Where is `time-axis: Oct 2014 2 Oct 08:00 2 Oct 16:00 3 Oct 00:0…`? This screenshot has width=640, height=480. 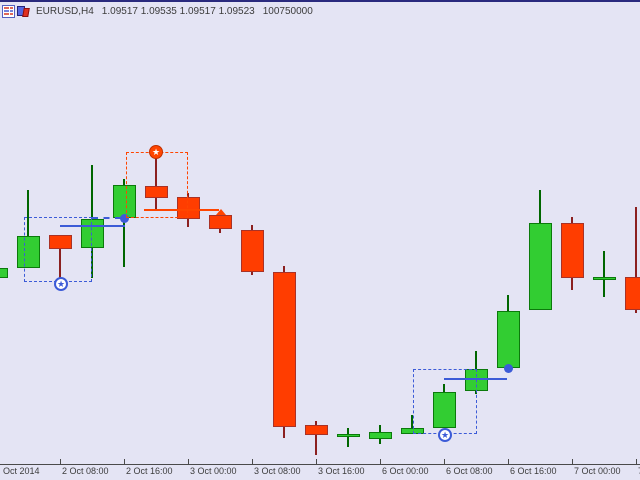 time-axis: Oct 2014 2 Oct 08:00 2 Oct 16:00 3 Oct 00:0… is located at coordinates (320, 469).